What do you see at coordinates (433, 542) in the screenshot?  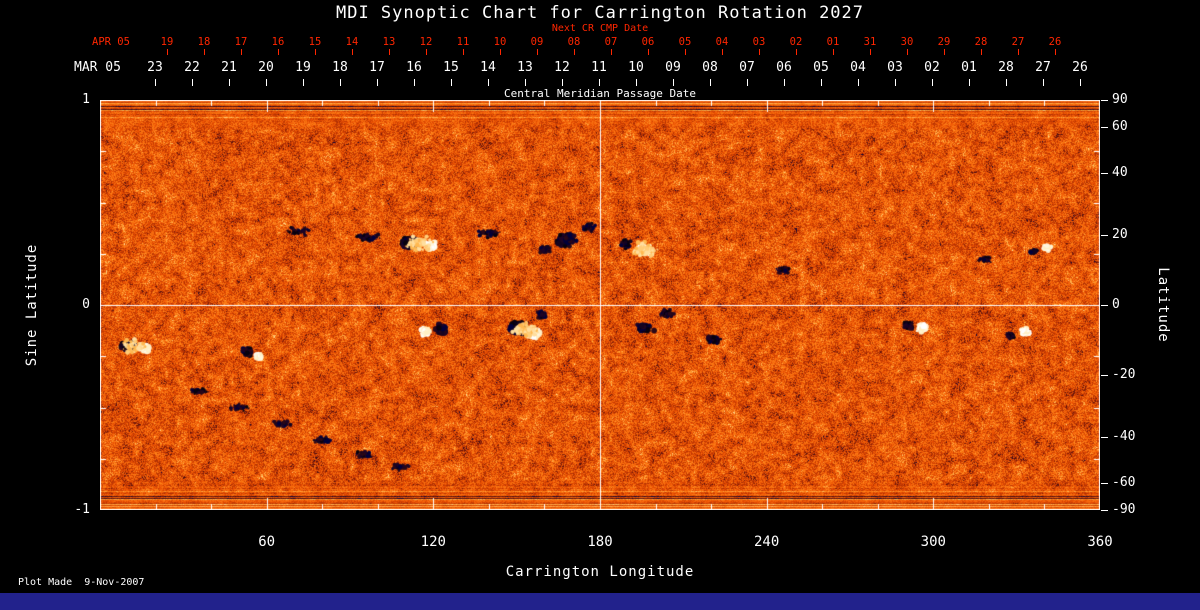 I see `x-axis-tick-label: 120` at bounding box center [433, 542].